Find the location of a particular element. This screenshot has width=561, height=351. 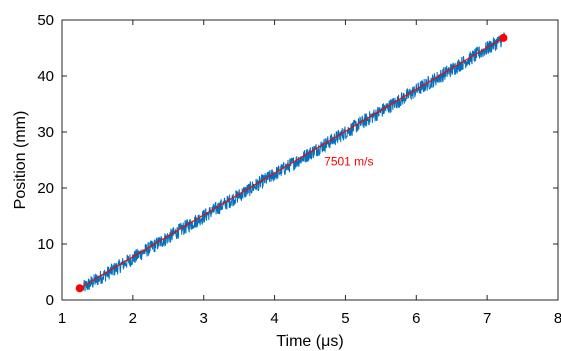

y-tick-label: 50 is located at coordinates (45, 20).